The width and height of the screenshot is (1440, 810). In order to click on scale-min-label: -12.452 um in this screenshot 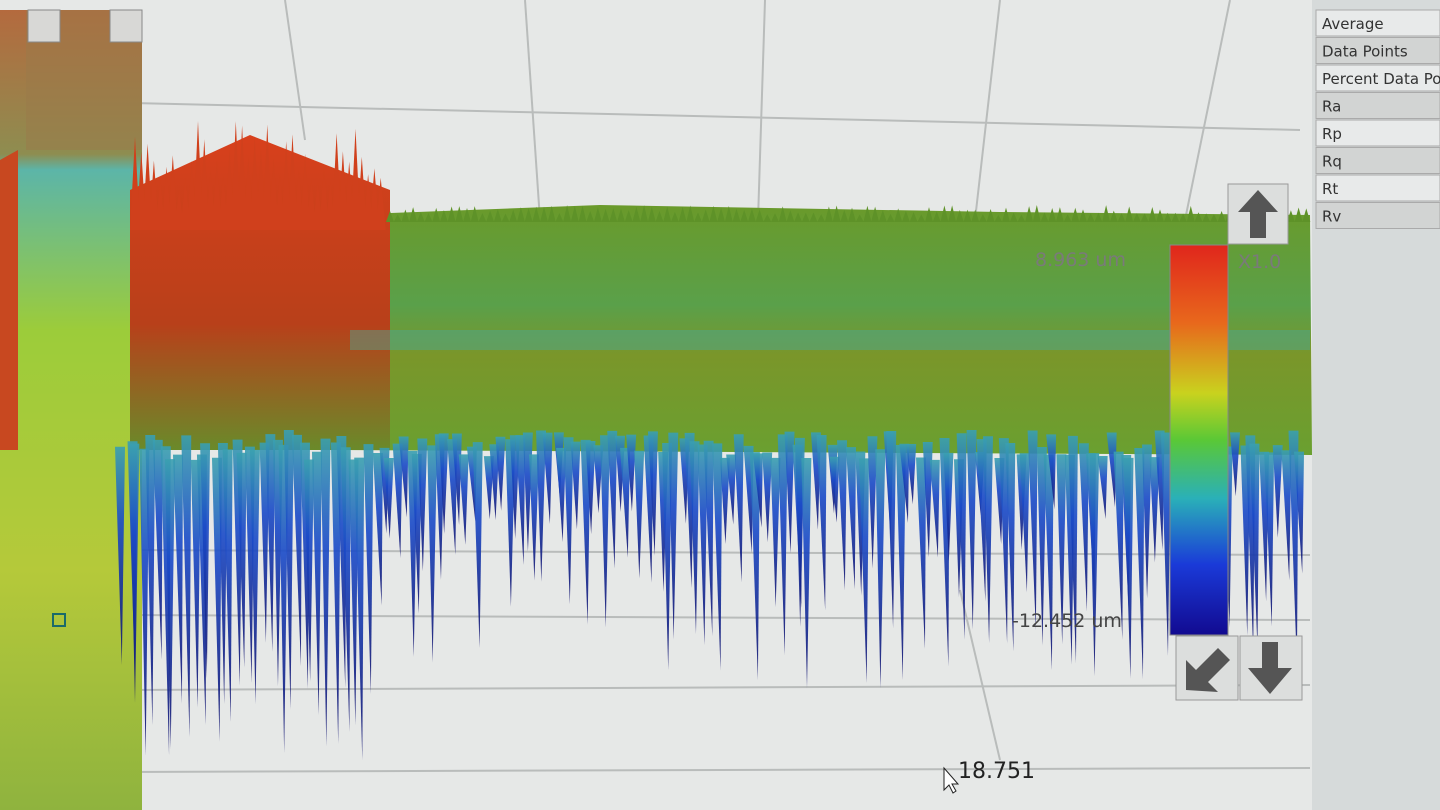, I will do `click(1067, 621)`.